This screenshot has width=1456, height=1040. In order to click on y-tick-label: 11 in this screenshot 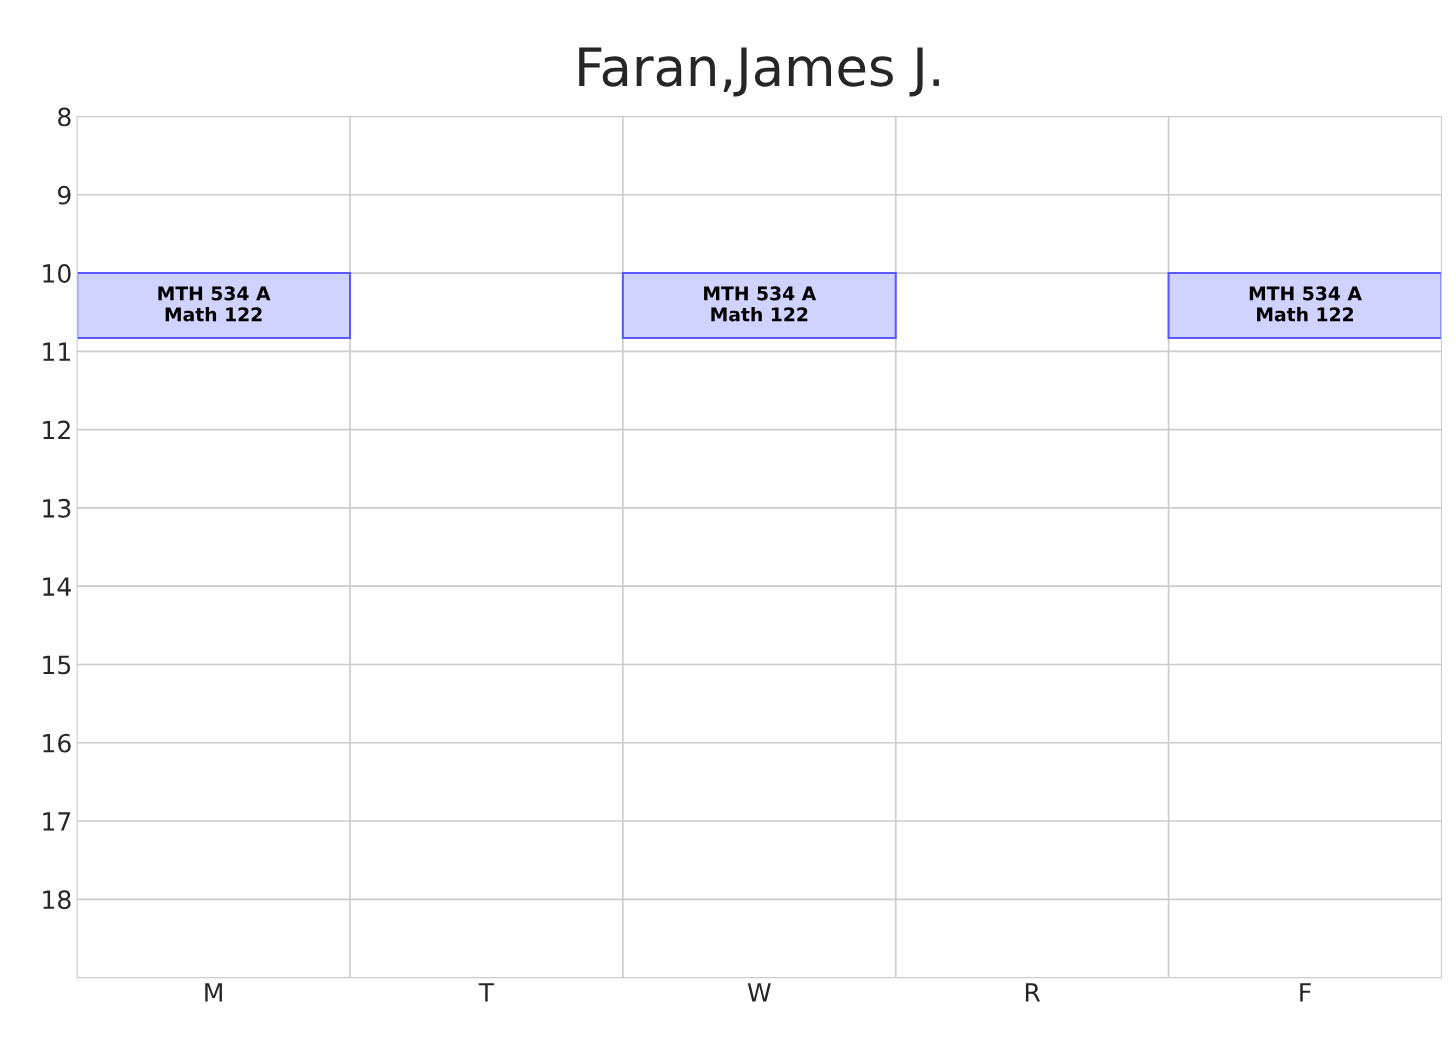, I will do `click(56, 351)`.